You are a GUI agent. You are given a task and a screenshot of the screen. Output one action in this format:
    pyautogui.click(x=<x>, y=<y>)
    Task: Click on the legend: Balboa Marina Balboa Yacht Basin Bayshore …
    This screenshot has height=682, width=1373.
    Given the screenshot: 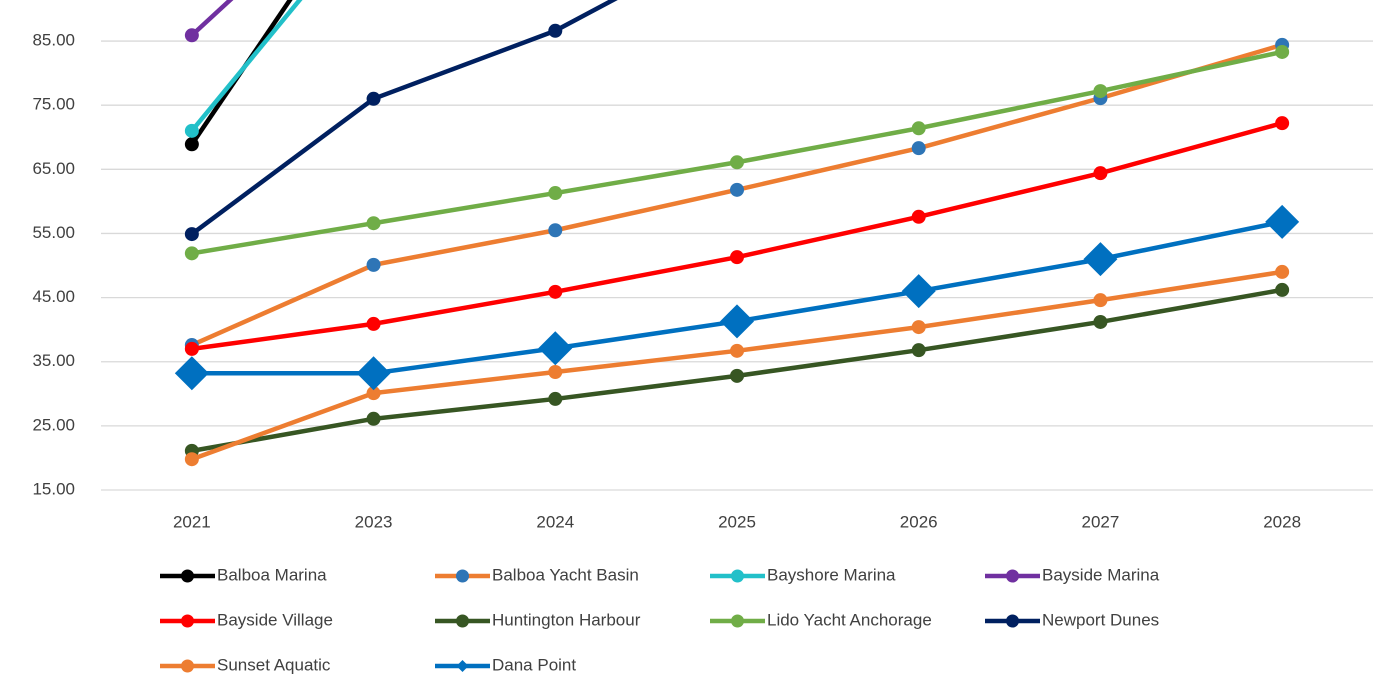 What is the action you would take?
    pyautogui.click(x=660, y=619)
    